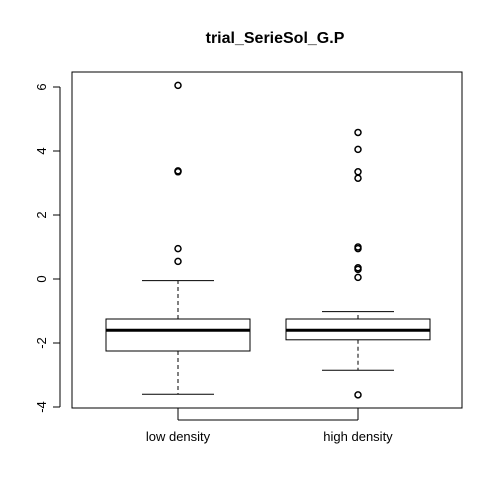 This screenshot has width=500, height=500. Describe the element at coordinates (41, 214) in the screenshot. I see `y-tick-label: 2` at that location.